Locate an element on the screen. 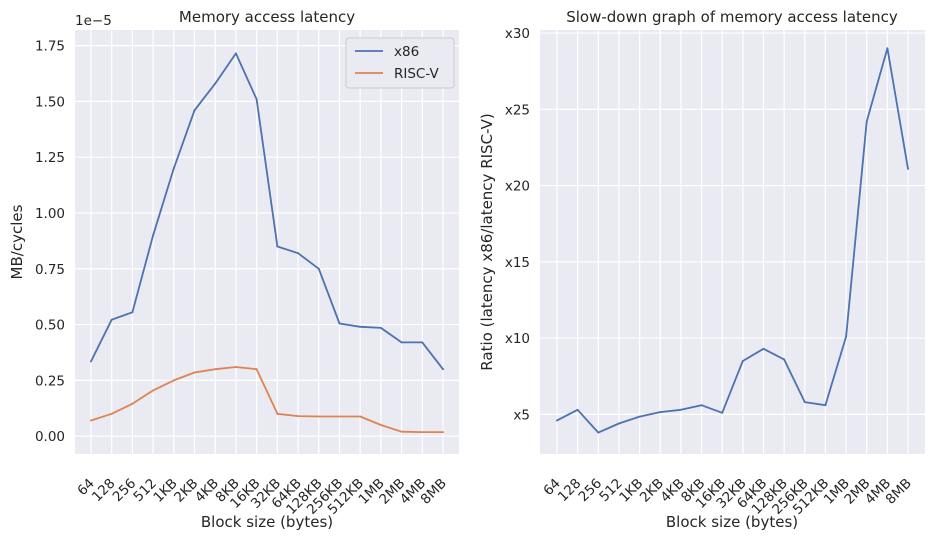  y-tick-labels: x5 x10 x15 x20 x25 x30 is located at coordinates (517, 224).